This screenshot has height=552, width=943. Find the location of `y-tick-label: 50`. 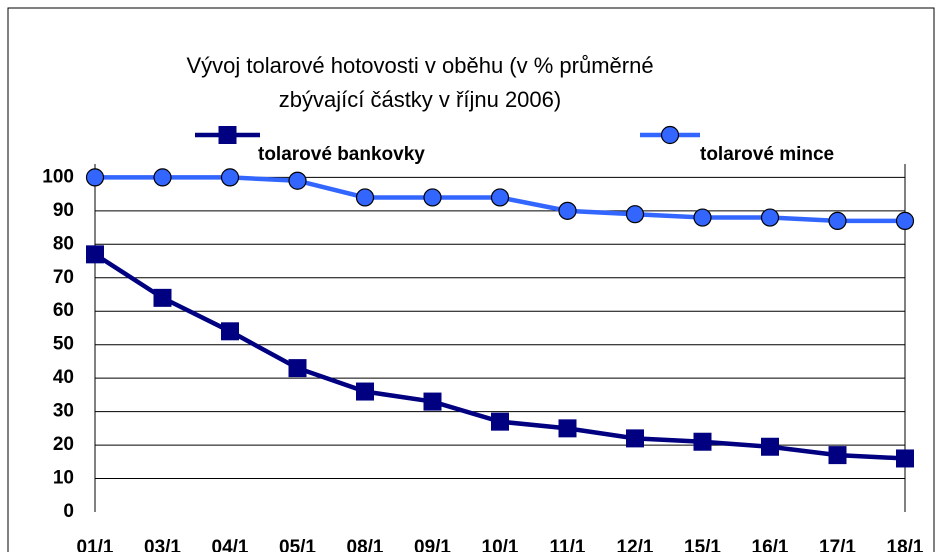

y-tick-label: 50 is located at coordinates (63, 344).